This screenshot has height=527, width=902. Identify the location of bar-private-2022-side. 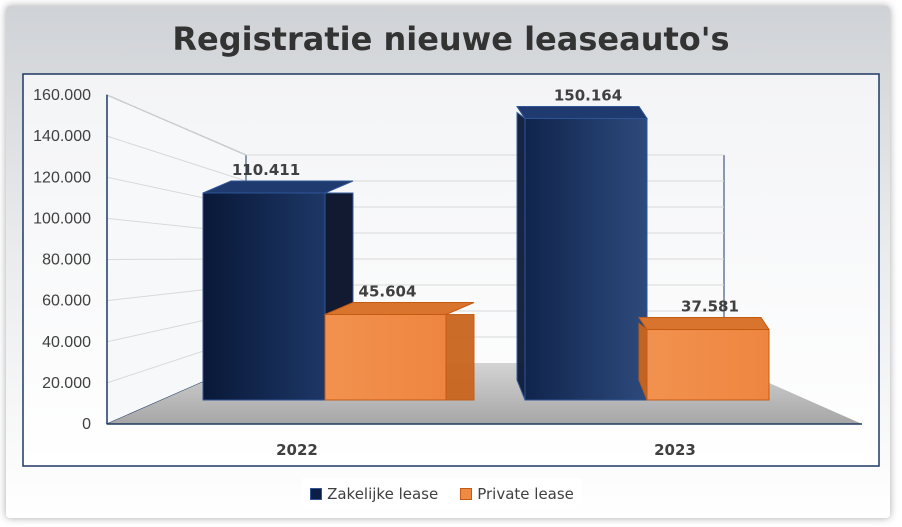
(460, 357).